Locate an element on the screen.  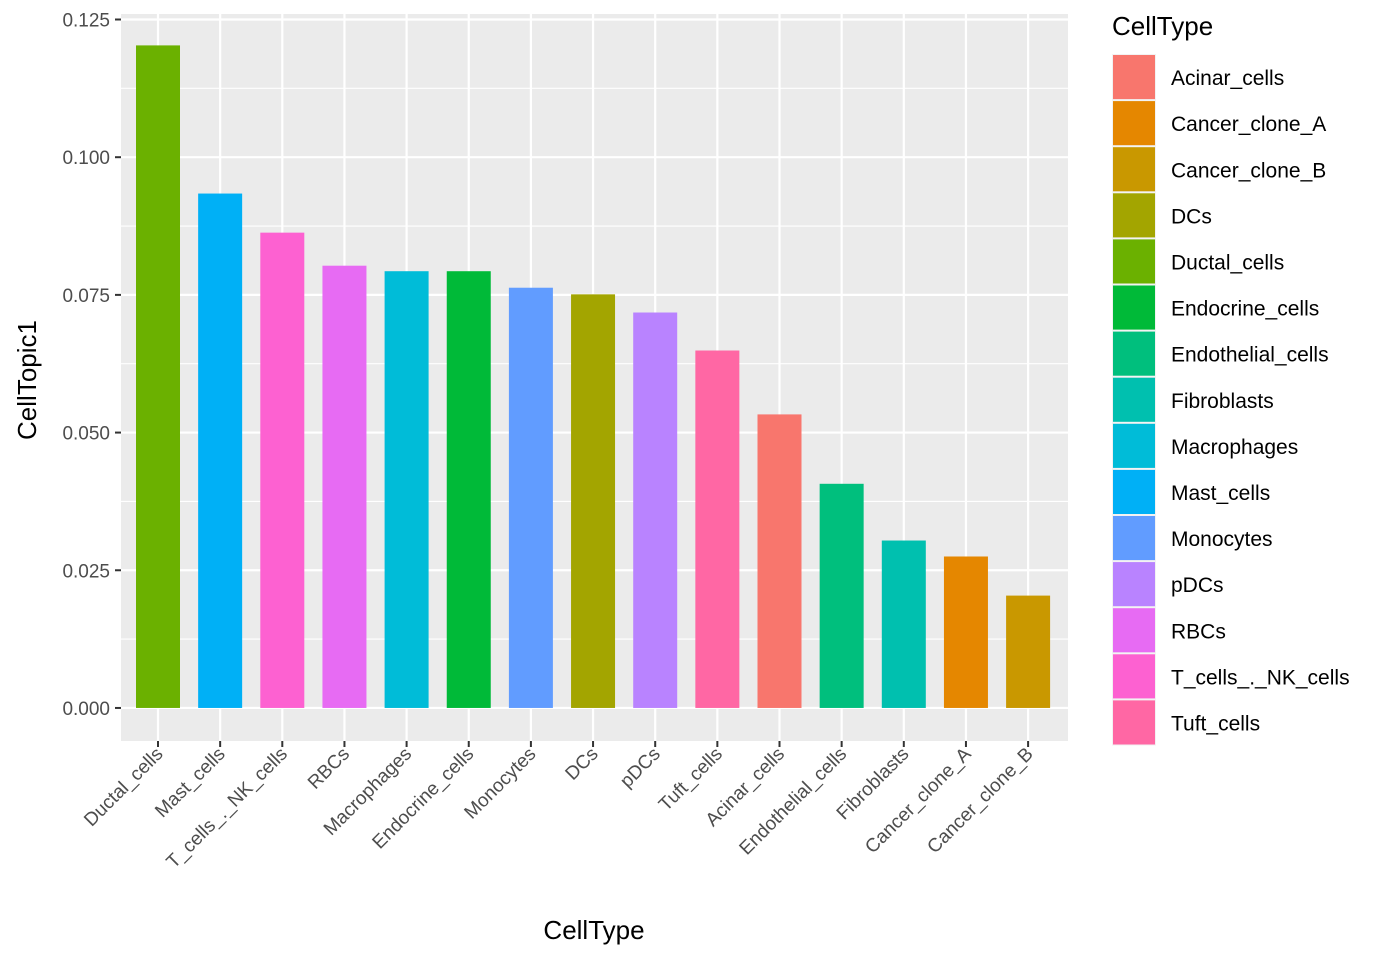
legend-label: RBCs is located at coordinates (1198, 631).